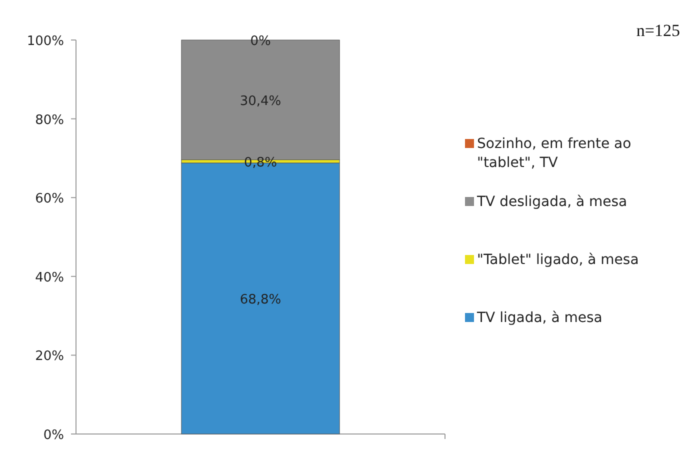 The width and height of the screenshot is (690, 474). I want to click on legend-label: TV desligada, à mesa, so click(552, 202).